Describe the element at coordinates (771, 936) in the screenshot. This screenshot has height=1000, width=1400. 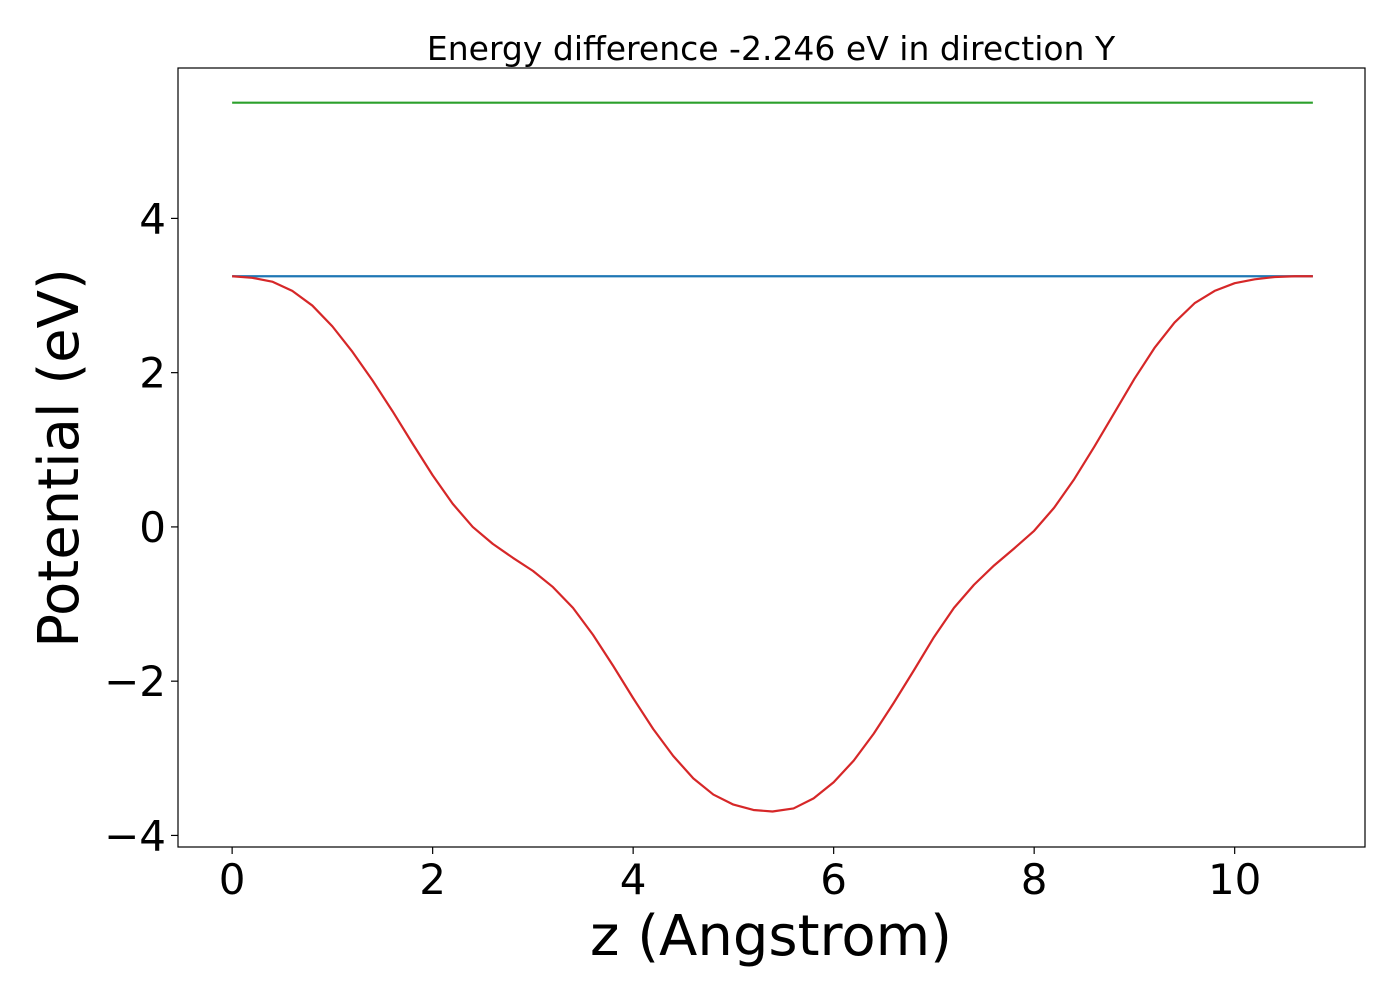
I see `x-axis-label: z (Angstrom)` at that location.